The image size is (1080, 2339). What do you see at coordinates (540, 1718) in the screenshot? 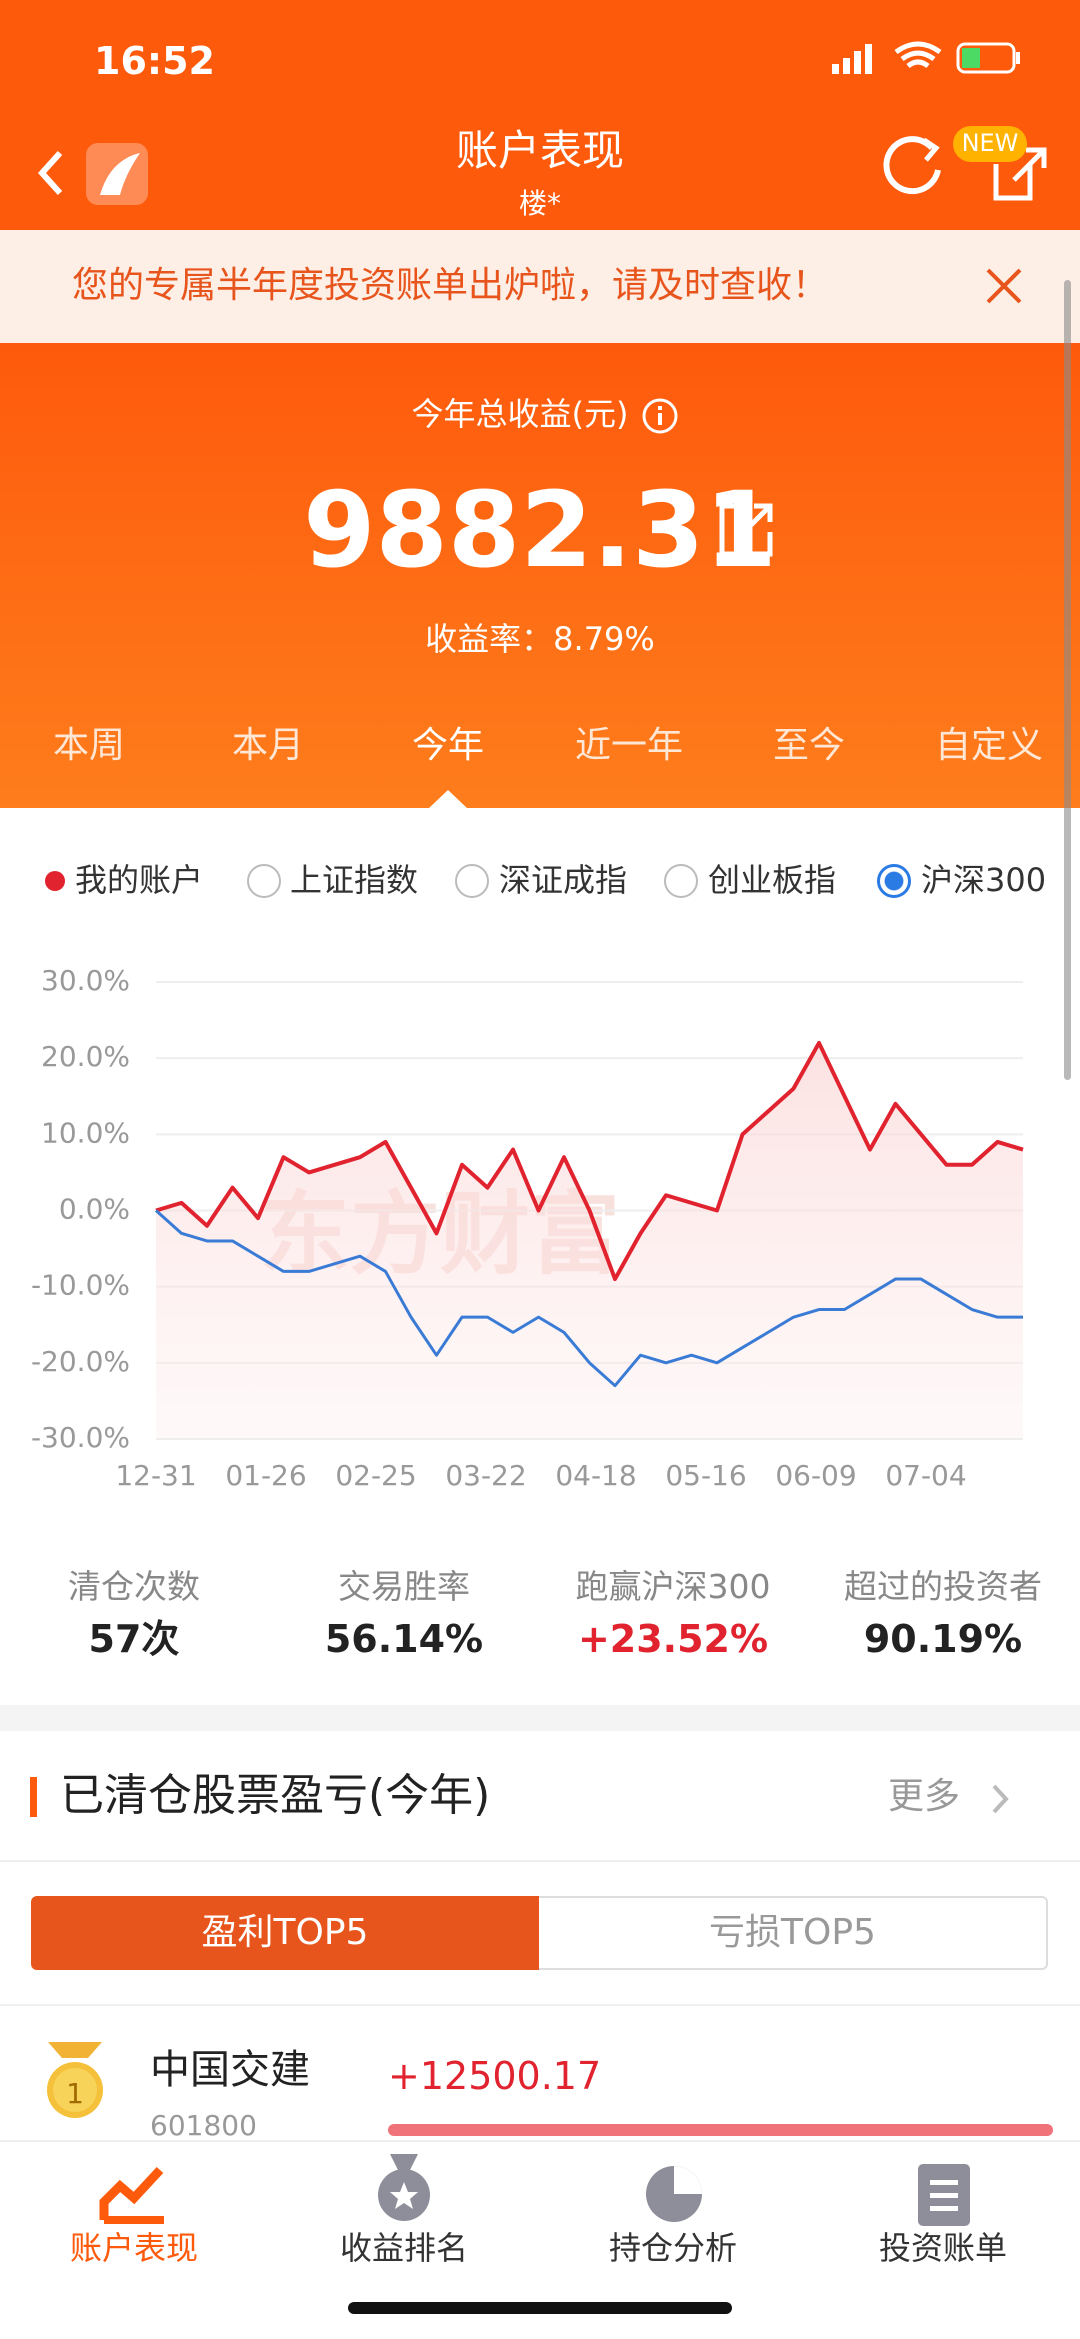
I see `separator` at bounding box center [540, 1718].